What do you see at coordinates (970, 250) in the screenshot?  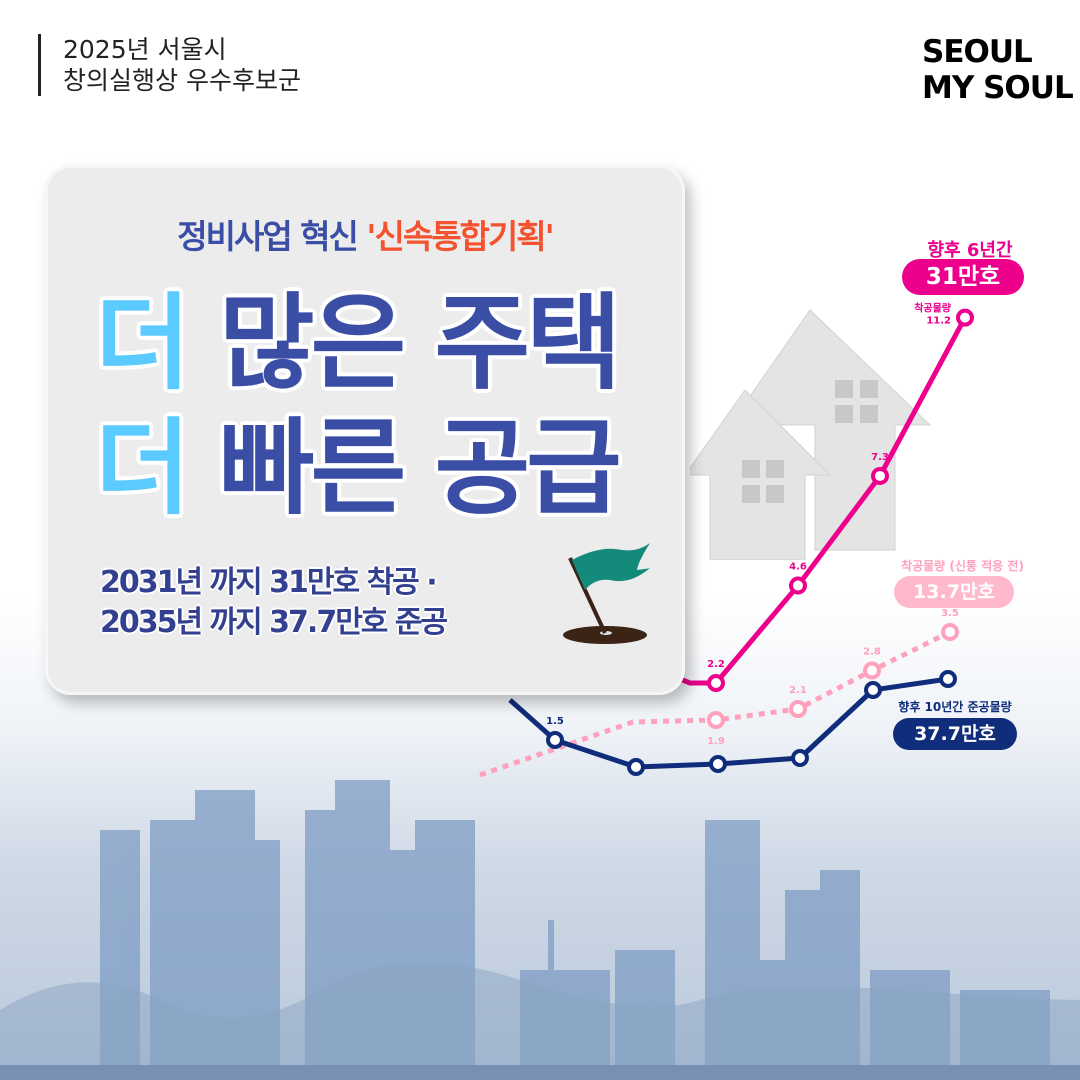 I see `callout-title-6yr: 향후 6년간` at bounding box center [970, 250].